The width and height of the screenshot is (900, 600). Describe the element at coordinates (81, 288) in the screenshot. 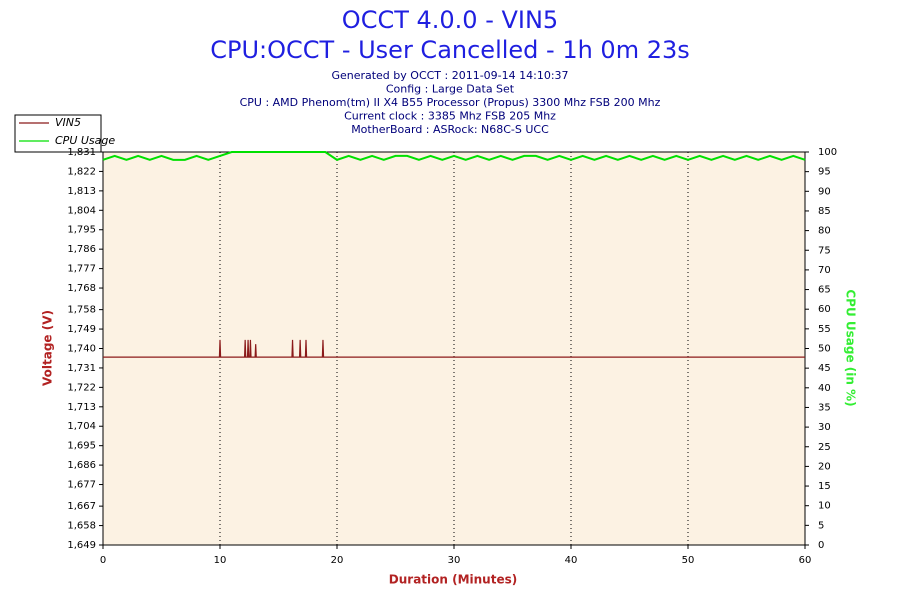

I see `y-tick-label: 1,768` at that location.